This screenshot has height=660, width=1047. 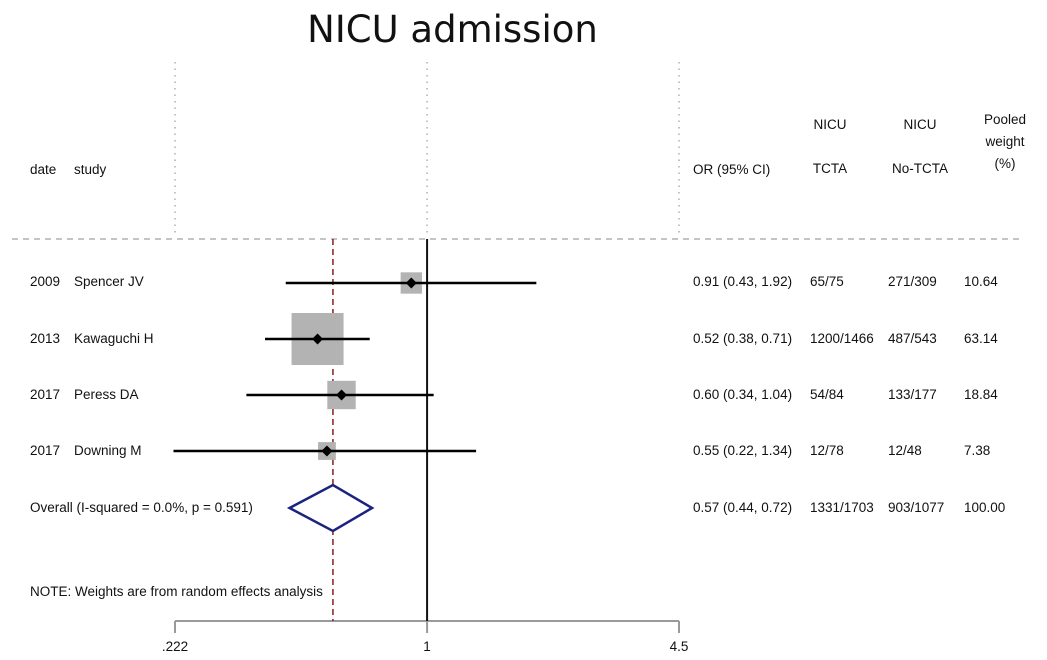 I want to click on study-row-tcta: 12/78, so click(x=827, y=450).